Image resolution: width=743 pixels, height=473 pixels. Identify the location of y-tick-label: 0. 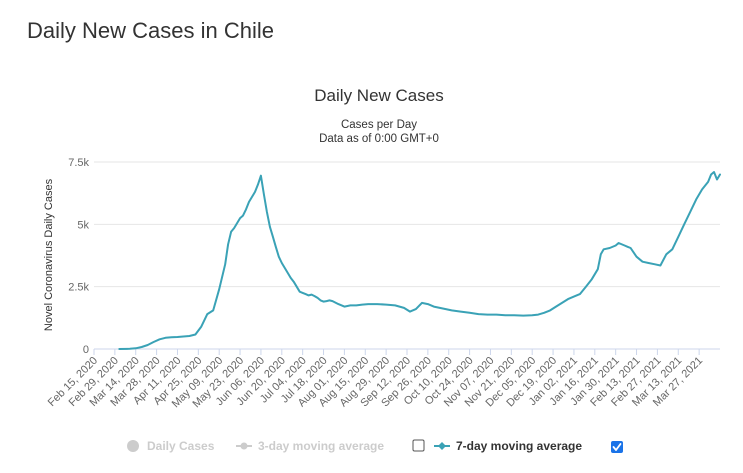
(86, 350).